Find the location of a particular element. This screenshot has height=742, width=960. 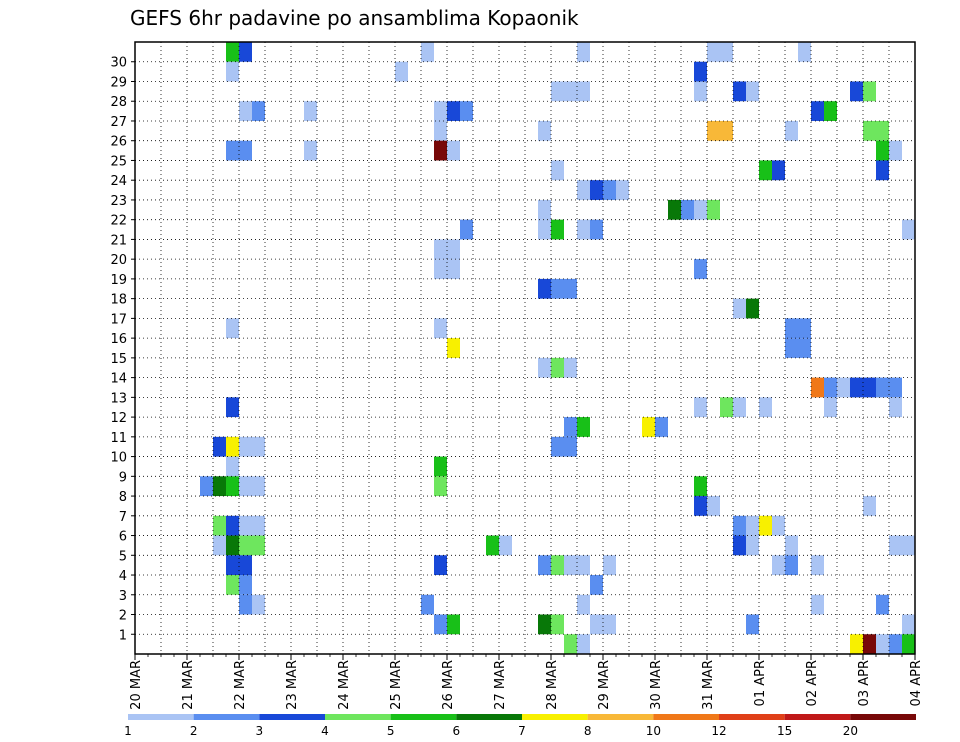

y-tick-label: 24 is located at coordinates (118, 181).